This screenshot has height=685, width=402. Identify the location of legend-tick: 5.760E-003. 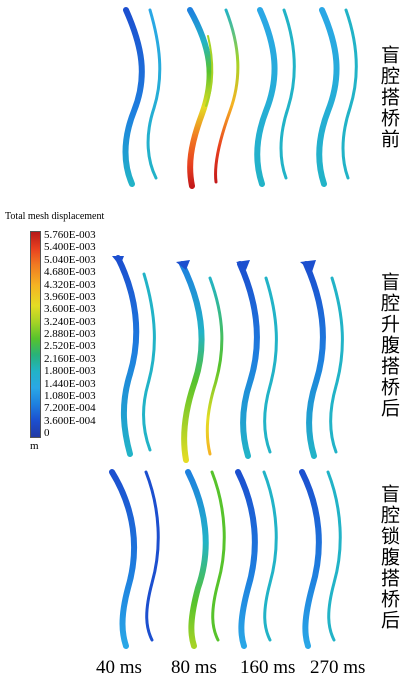
(70, 235).